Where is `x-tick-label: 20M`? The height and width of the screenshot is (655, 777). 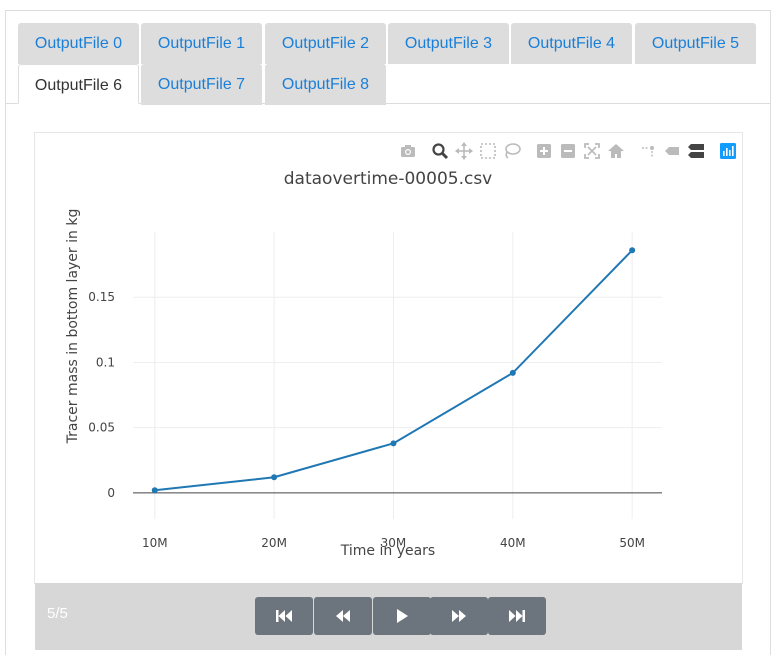
x-tick-label: 20M is located at coordinates (274, 543).